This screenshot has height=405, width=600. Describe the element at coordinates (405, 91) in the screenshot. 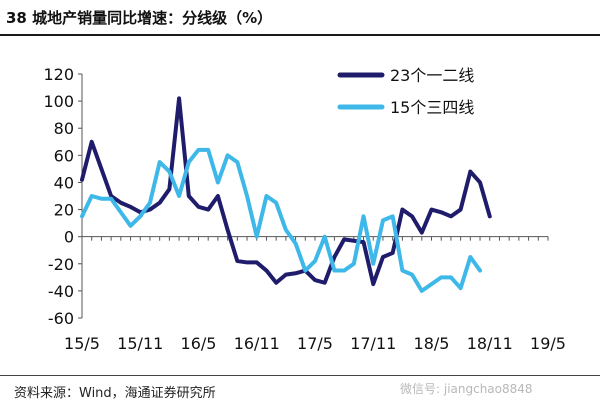

I see `chart-legend: 23个一二线 15个三四线` at that location.